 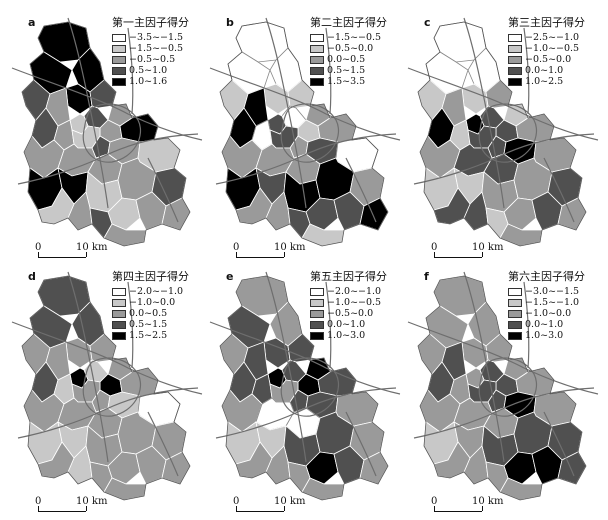 I want to click on legend-item: 1.5~2.5, so click(x=158, y=335).